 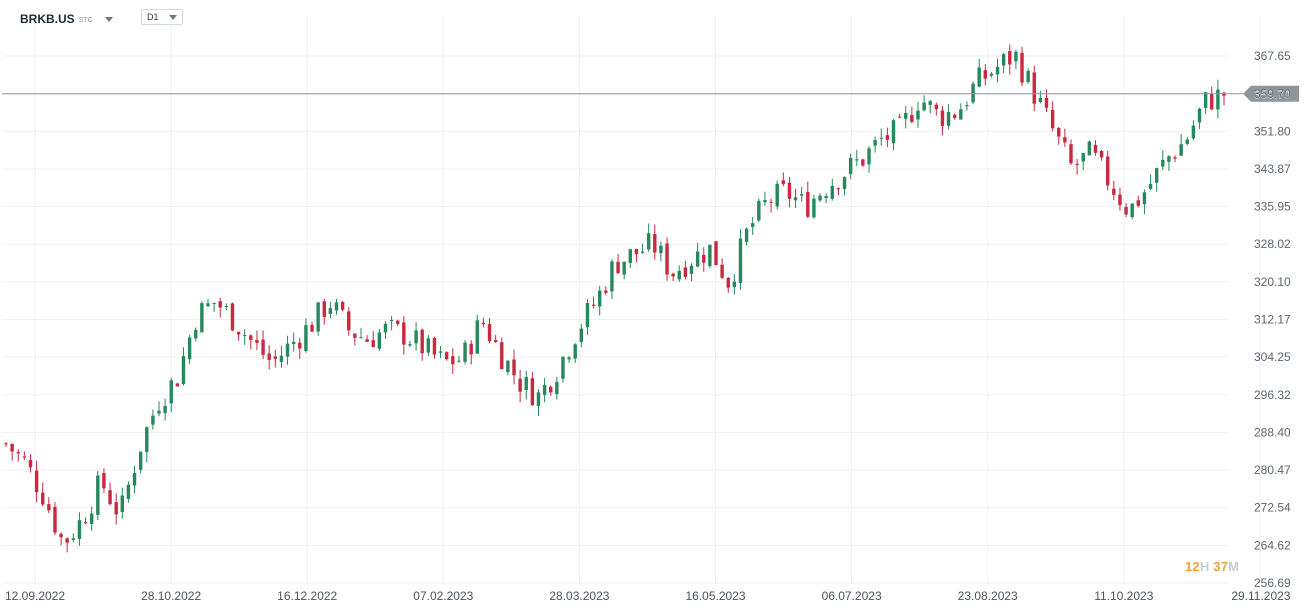 I want to click on x-tick-label: 28.10.2022, so click(x=171, y=596).